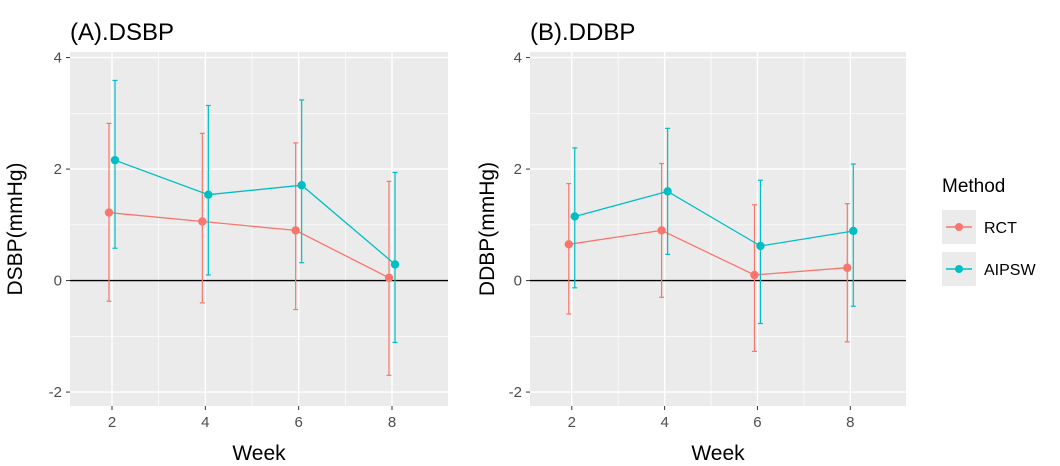 The width and height of the screenshot is (1060, 466). I want to click on legend: Method RCT AIPSW, so click(989, 231).